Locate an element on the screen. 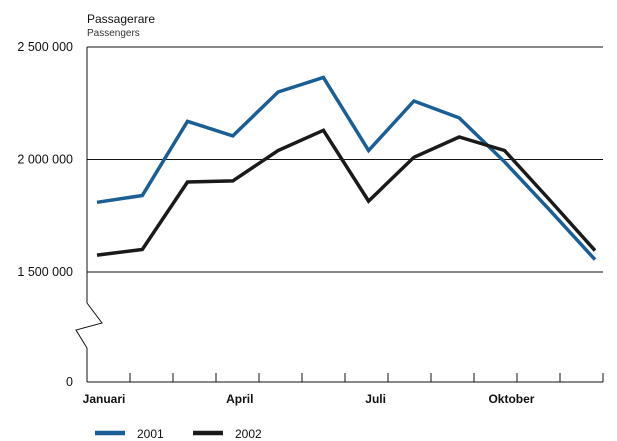 The image size is (617, 441). x-tick-label: April is located at coordinates (239, 399).